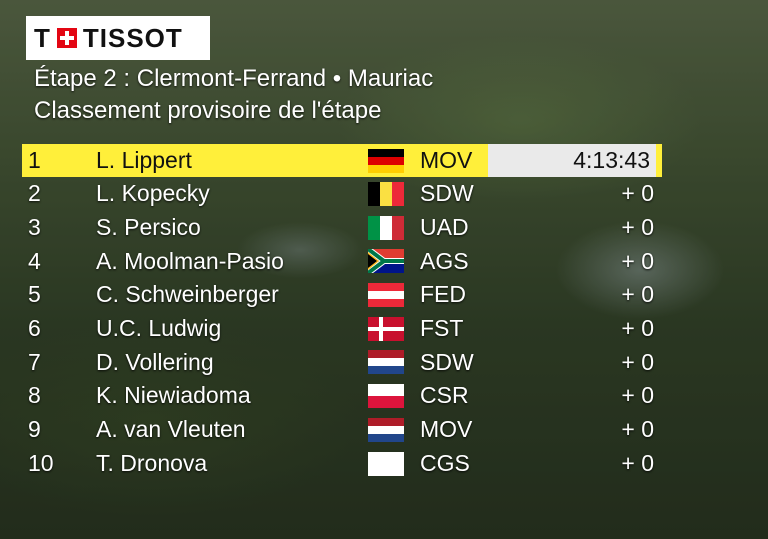 The image size is (768, 539). I want to click on rider-name: A. van Vleuten, so click(171, 429).